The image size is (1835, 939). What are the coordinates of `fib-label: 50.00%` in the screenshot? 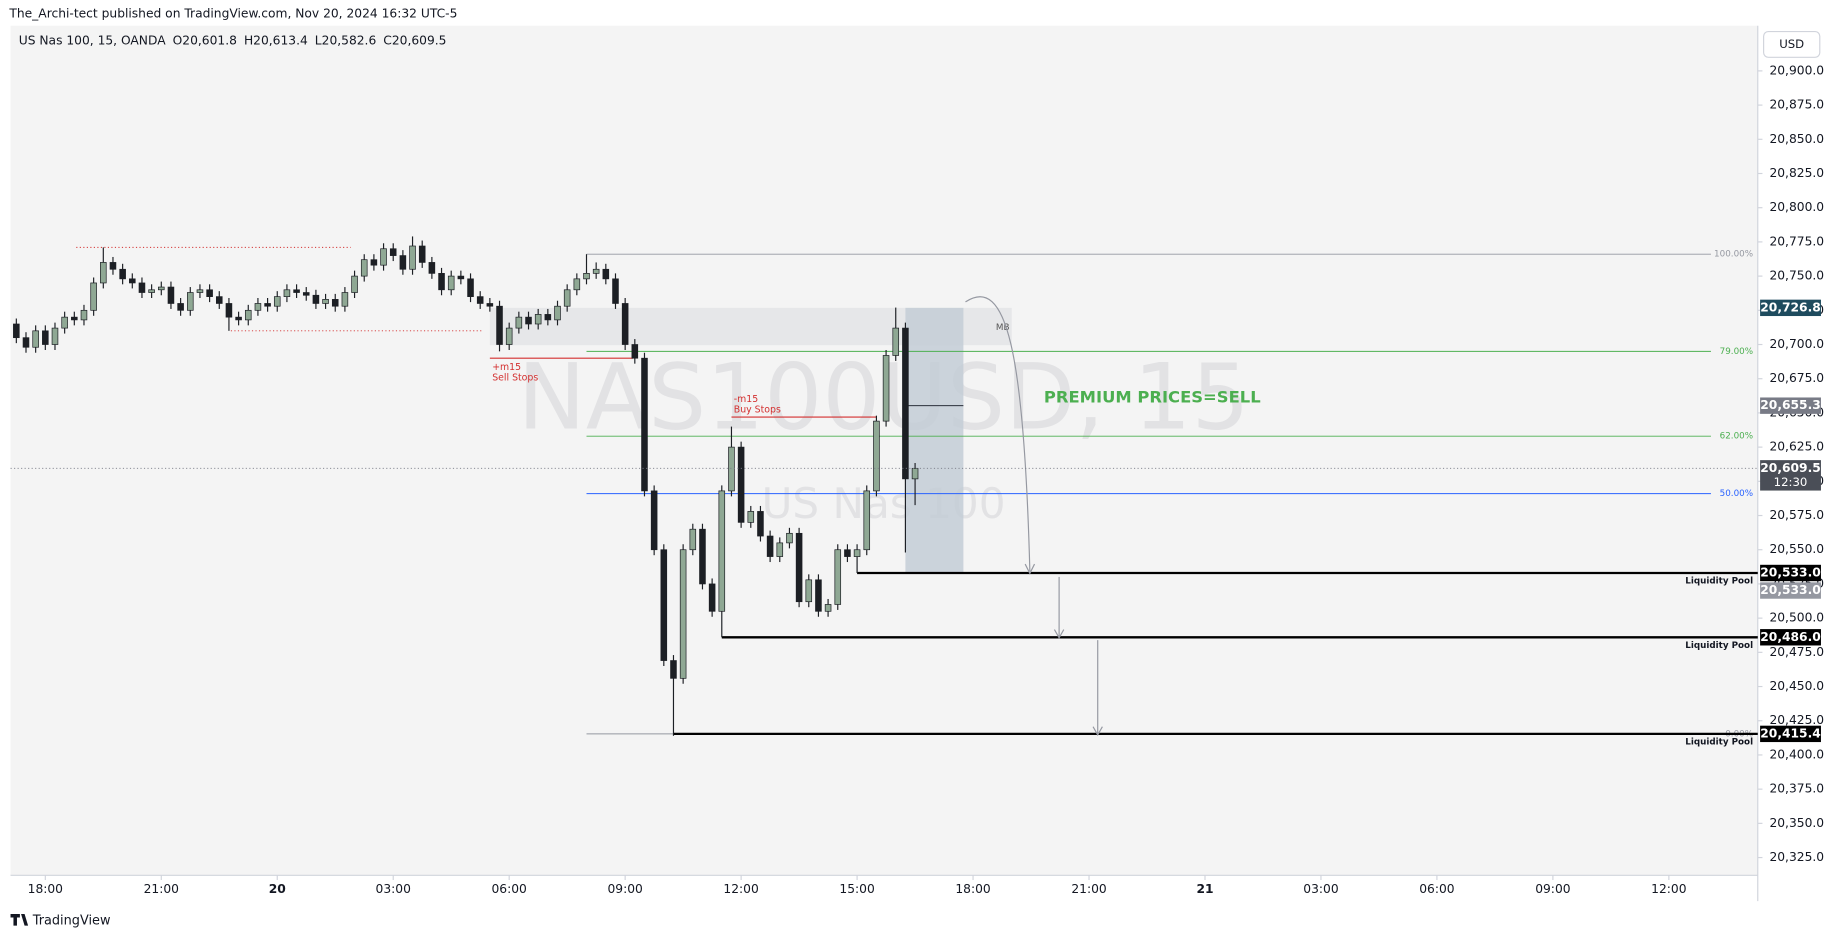 It's located at (1736, 494).